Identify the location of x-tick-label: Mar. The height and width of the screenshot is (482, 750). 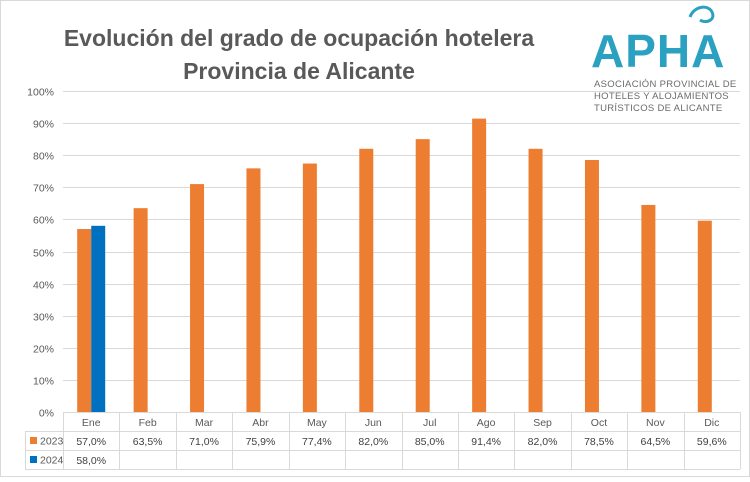
(204, 423).